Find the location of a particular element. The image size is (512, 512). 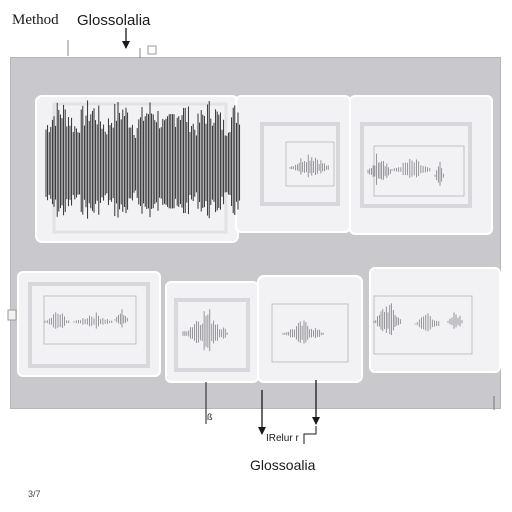

method-label: Method is located at coordinates (35, 20).